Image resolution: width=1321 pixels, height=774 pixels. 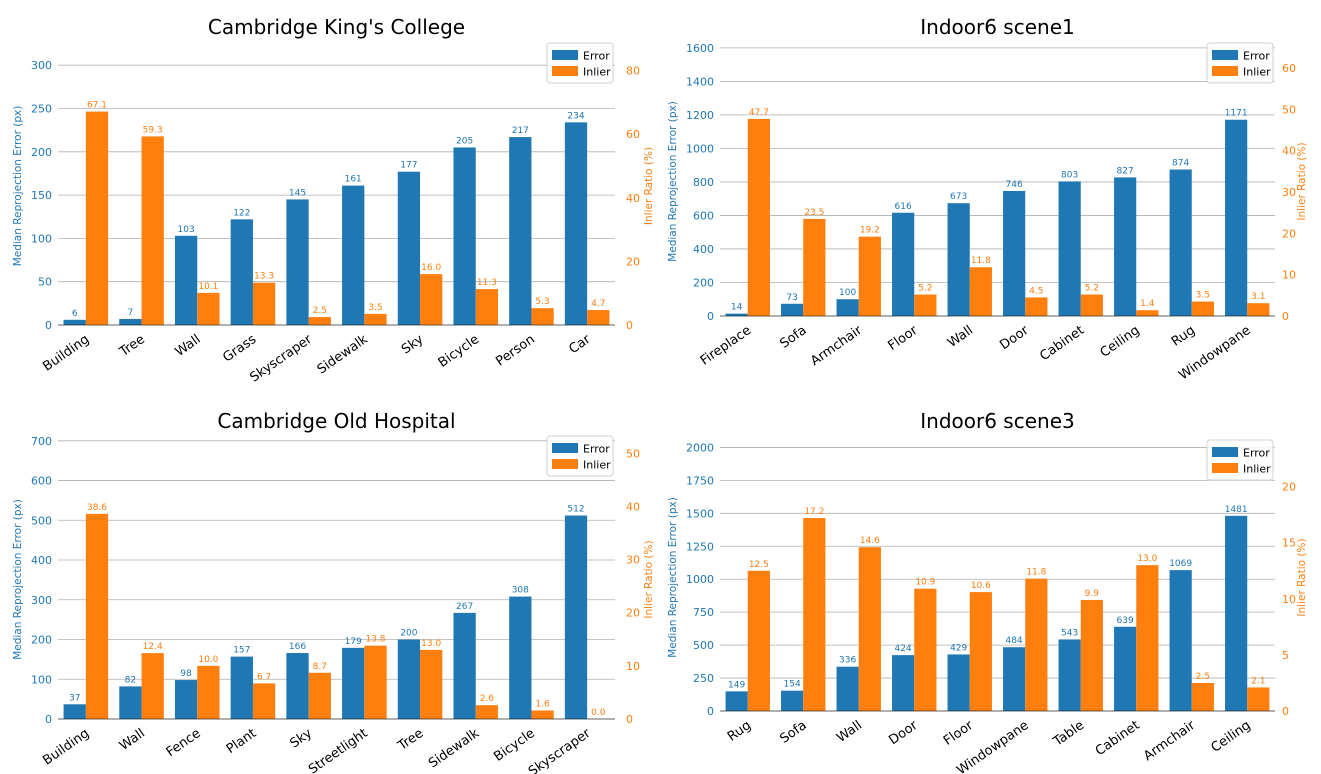 What do you see at coordinates (41, 441) in the screenshot?
I see `y-tick-label: 700` at bounding box center [41, 441].